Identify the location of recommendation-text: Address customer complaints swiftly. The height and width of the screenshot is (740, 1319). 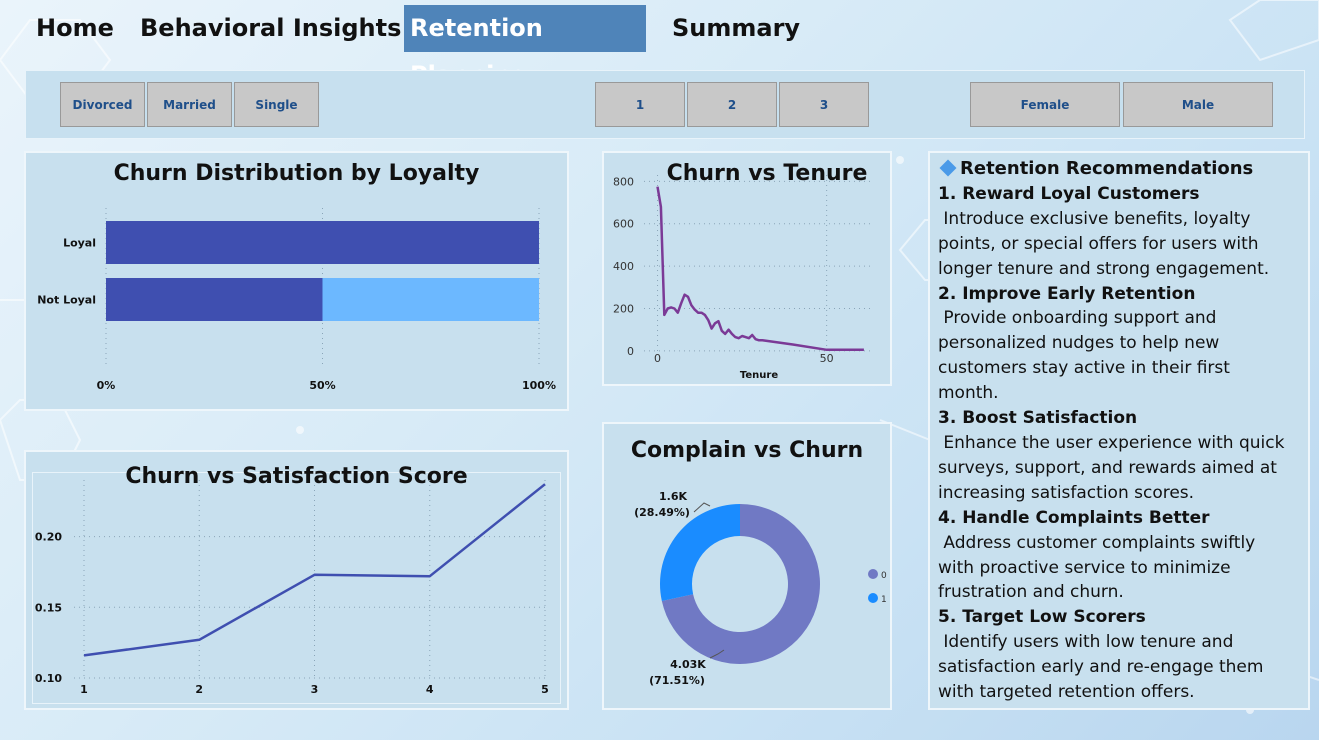
(1097, 542).